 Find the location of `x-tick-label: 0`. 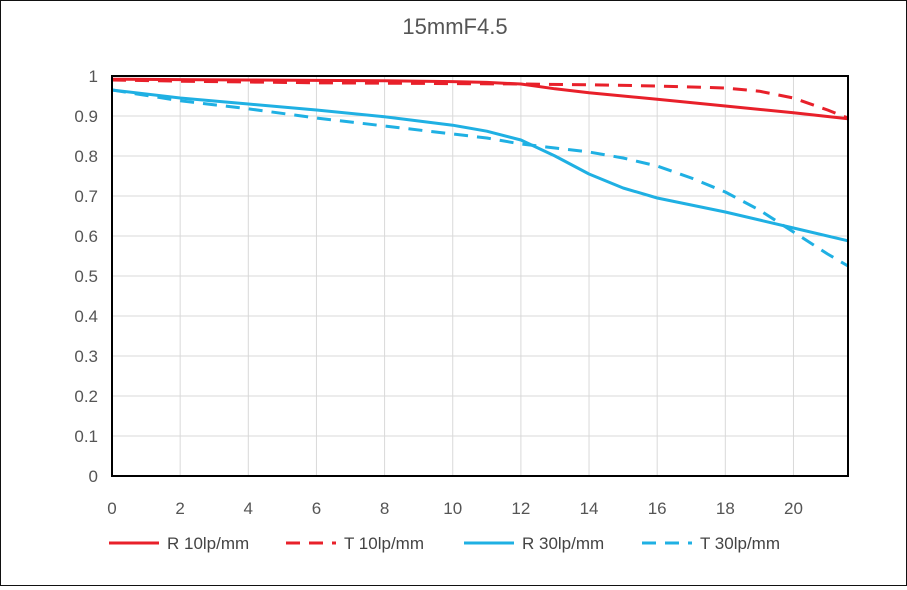

x-tick-label: 0 is located at coordinates (111, 508).